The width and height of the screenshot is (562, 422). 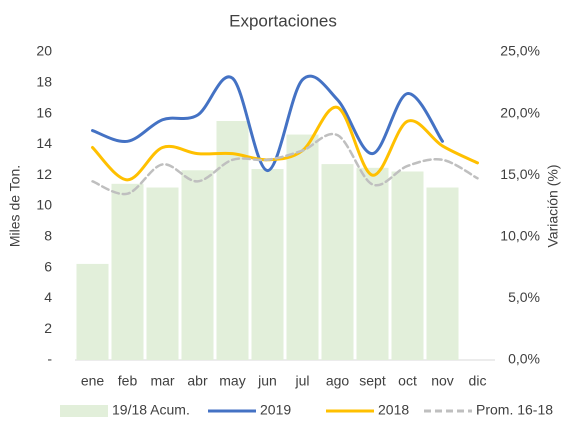 I want to click on legend-swatch, so click(x=84, y=411).